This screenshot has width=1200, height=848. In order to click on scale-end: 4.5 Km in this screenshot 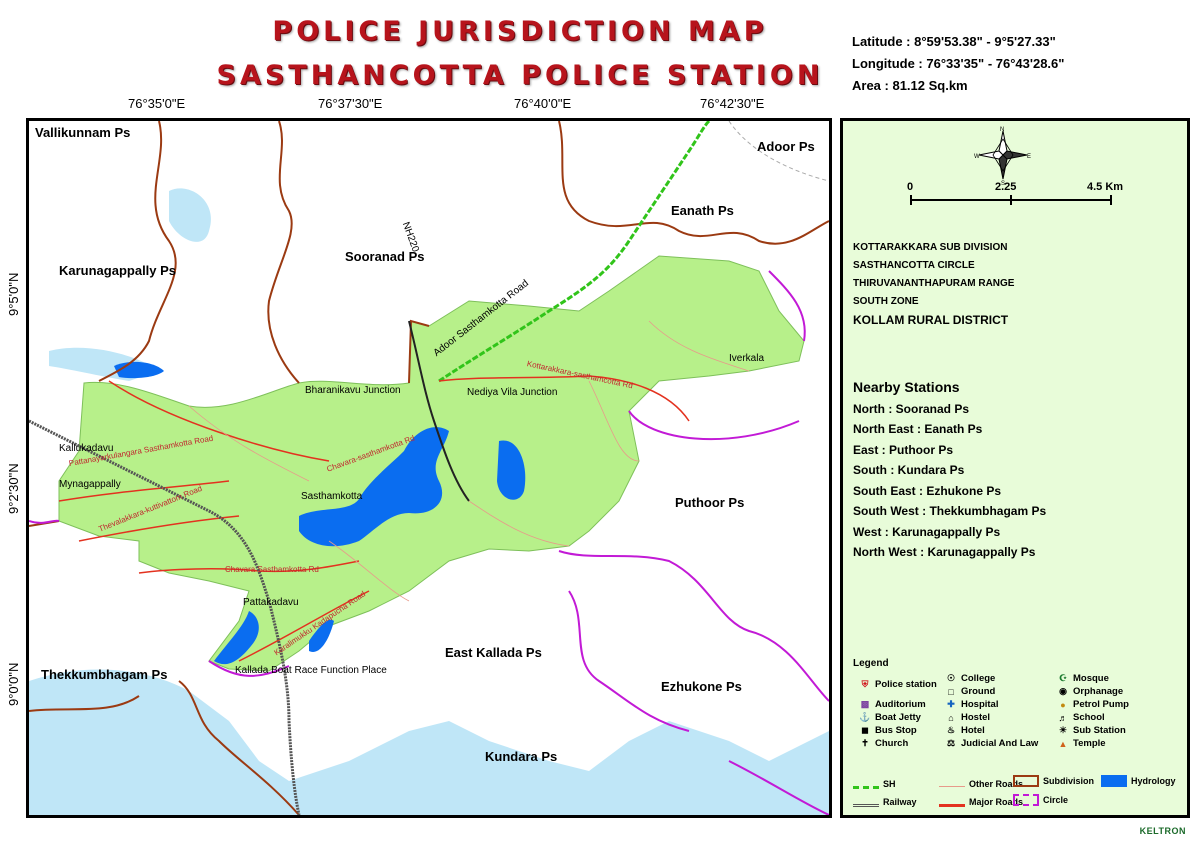, I will do `click(1105, 187)`.